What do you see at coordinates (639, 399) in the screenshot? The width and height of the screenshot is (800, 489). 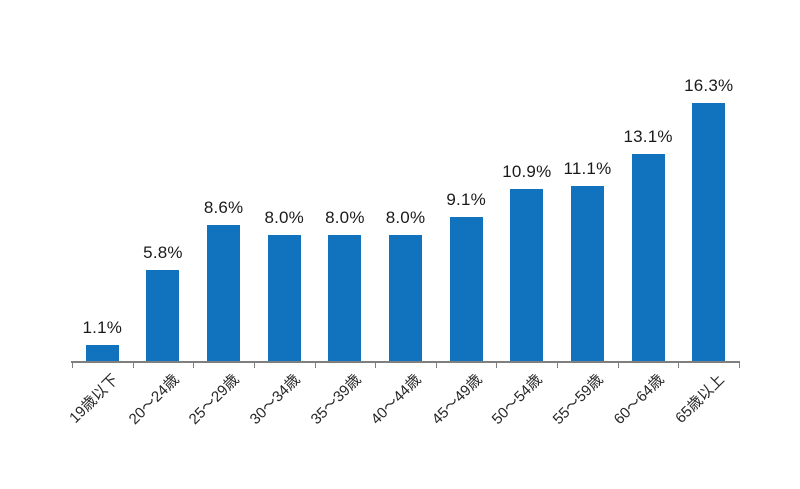 I see `x-tick-label: 60〜64歳` at bounding box center [639, 399].